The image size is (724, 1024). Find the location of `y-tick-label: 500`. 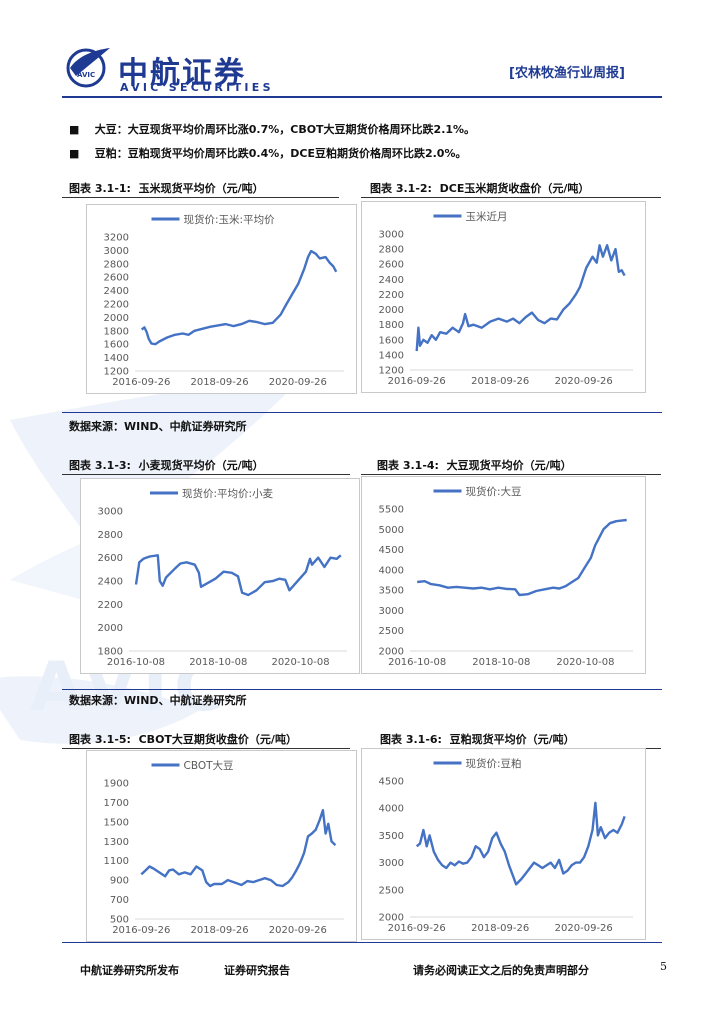

y-tick-label: 500 is located at coordinates (119, 920).